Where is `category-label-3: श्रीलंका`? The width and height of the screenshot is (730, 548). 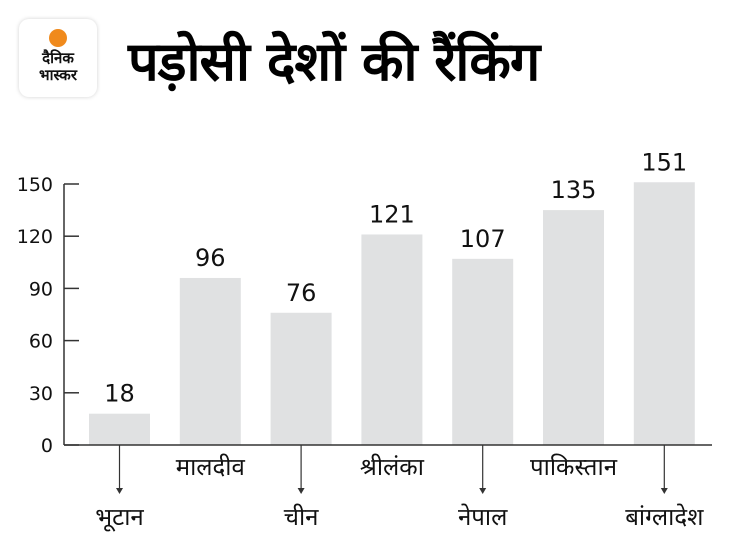 category-label-3: श्रीलंका is located at coordinates (392, 467).